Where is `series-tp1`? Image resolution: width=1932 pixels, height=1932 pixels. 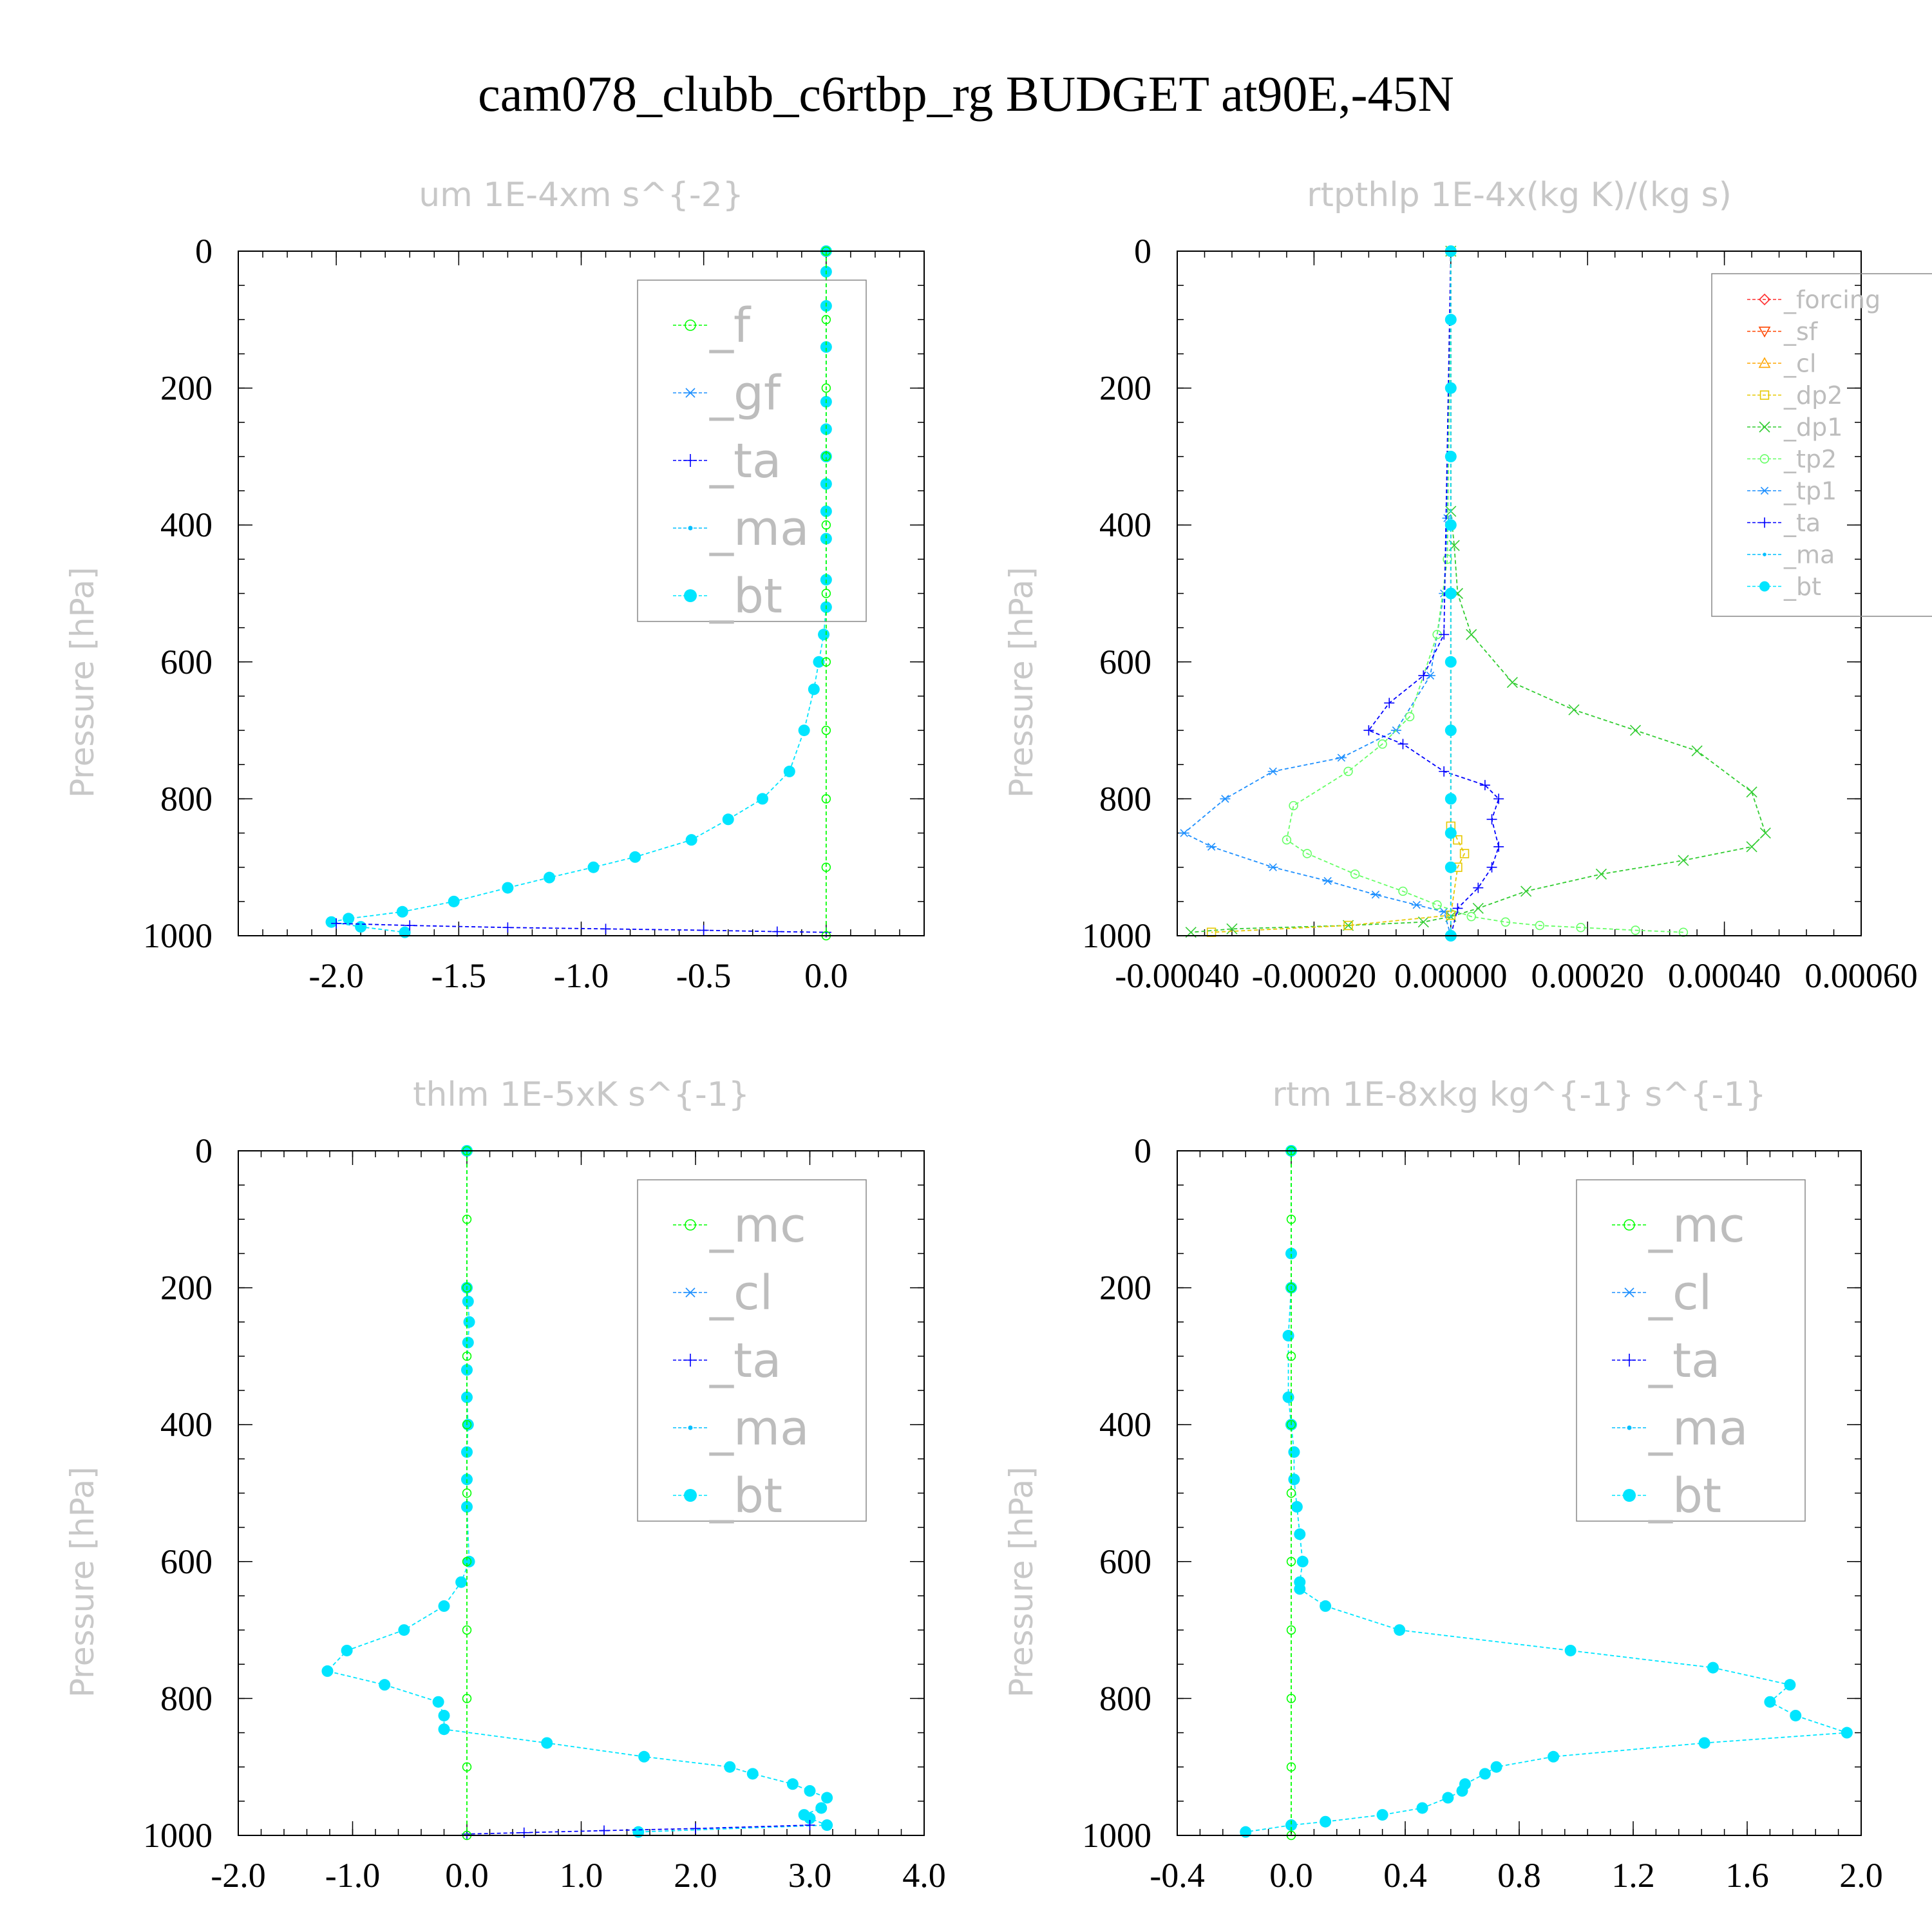
series-tp1 is located at coordinates (1318, 593).